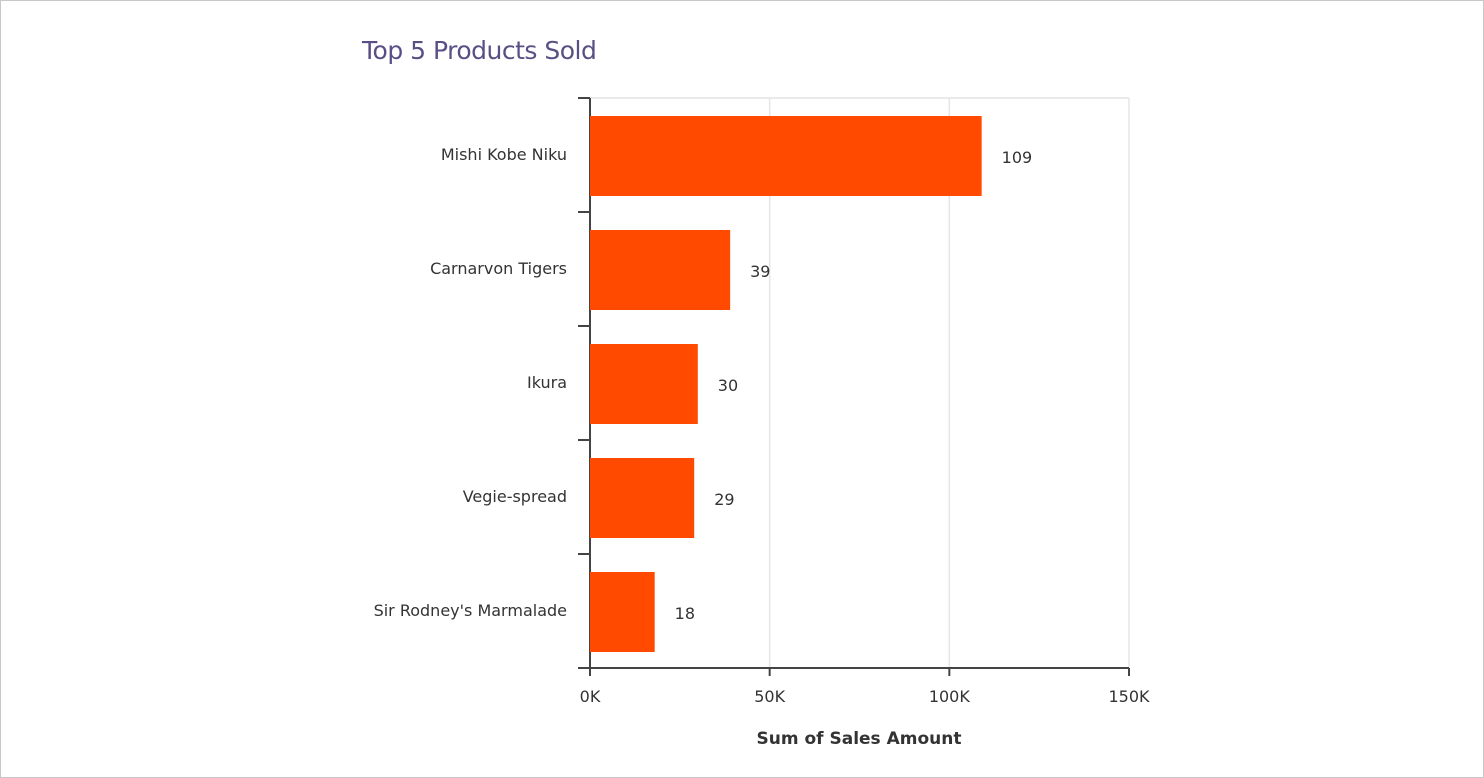 Image resolution: width=1484 pixels, height=778 pixels. What do you see at coordinates (728, 385) in the screenshot?
I see `data-label: 30` at bounding box center [728, 385].